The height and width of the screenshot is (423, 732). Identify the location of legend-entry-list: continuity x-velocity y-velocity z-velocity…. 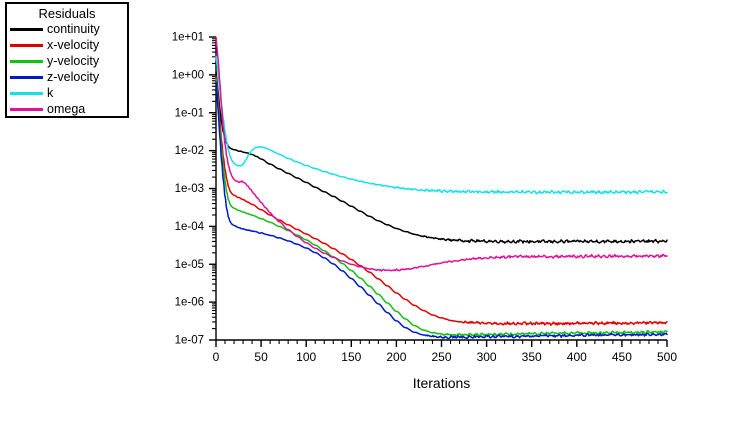
(67, 69).